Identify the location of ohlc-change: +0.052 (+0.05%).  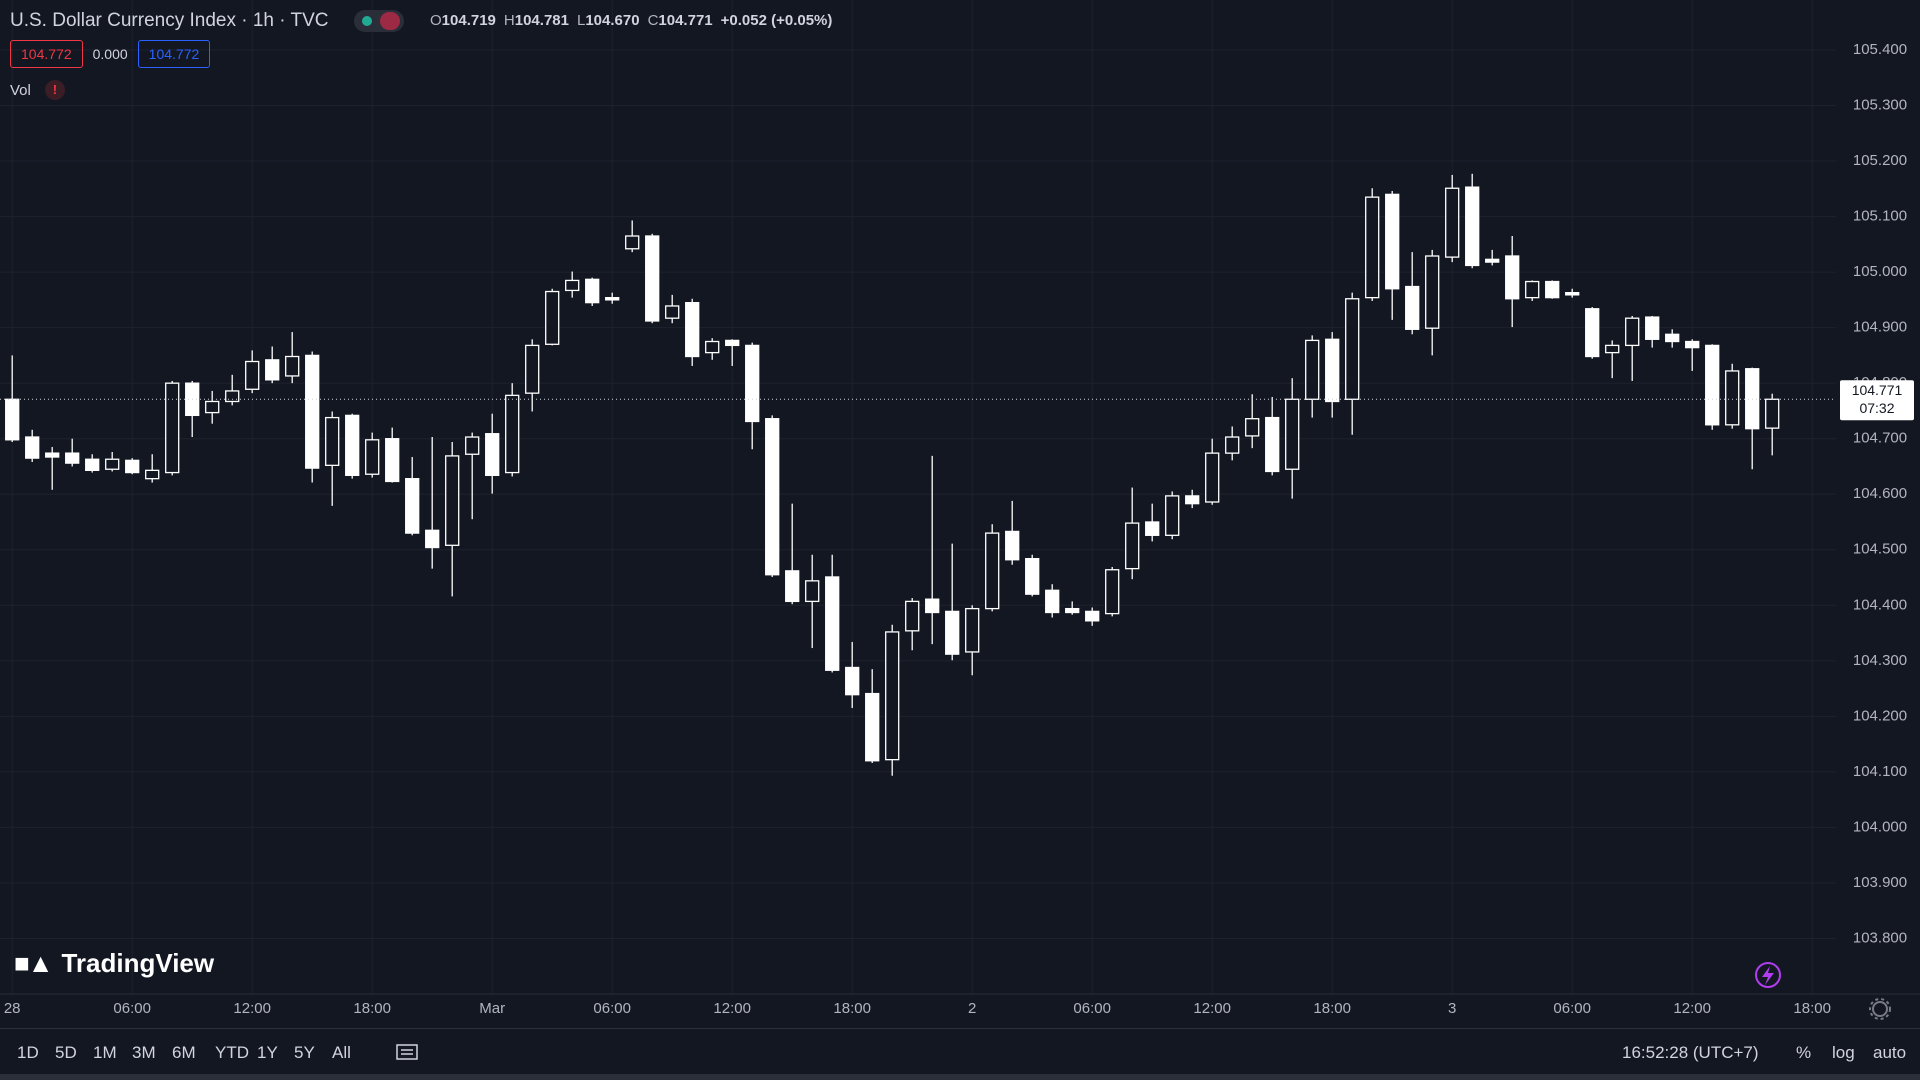
(776, 20).